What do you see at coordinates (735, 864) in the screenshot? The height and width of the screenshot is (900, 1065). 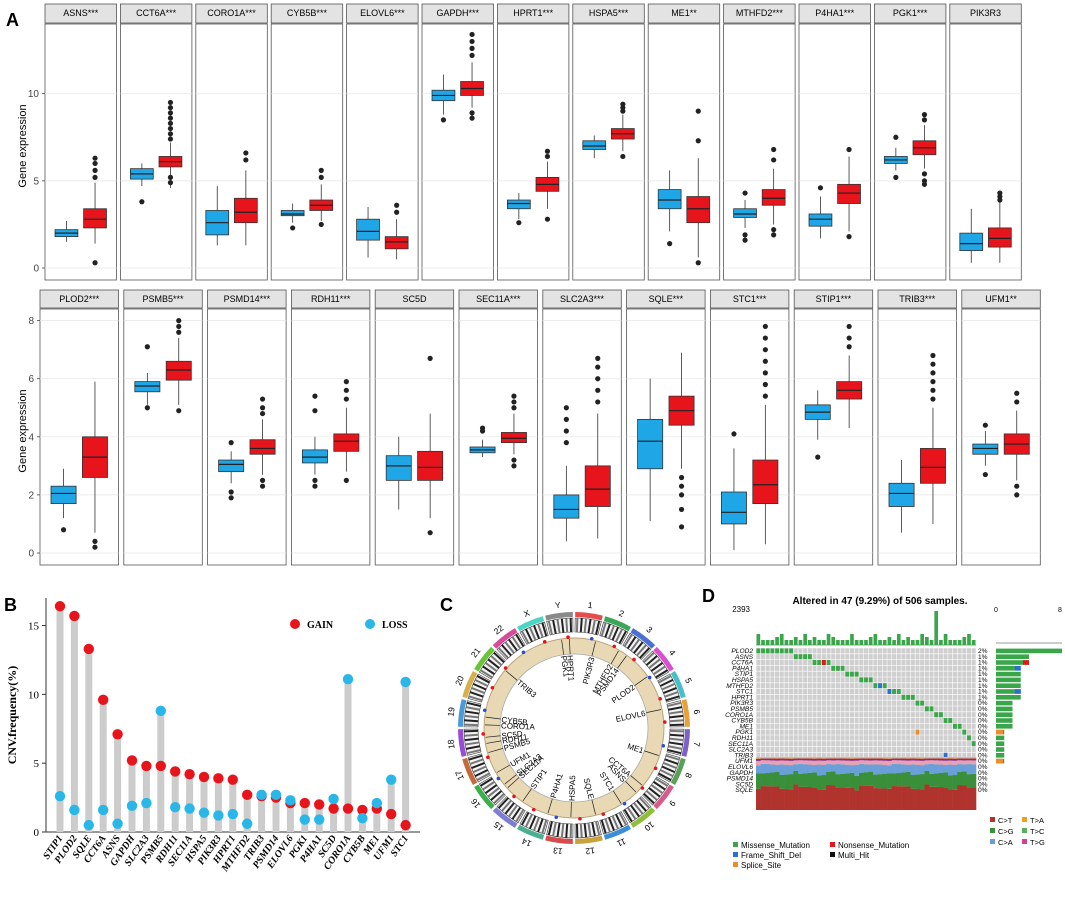 I see `mutation-legend-swatch` at bounding box center [735, 864].